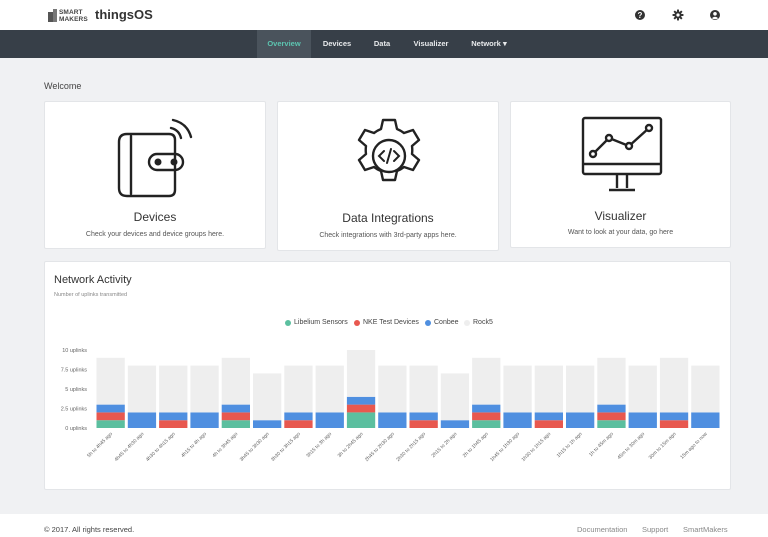 This screenshot has width=768, height=537. I want to click on gear-icon, so click(678, 15).